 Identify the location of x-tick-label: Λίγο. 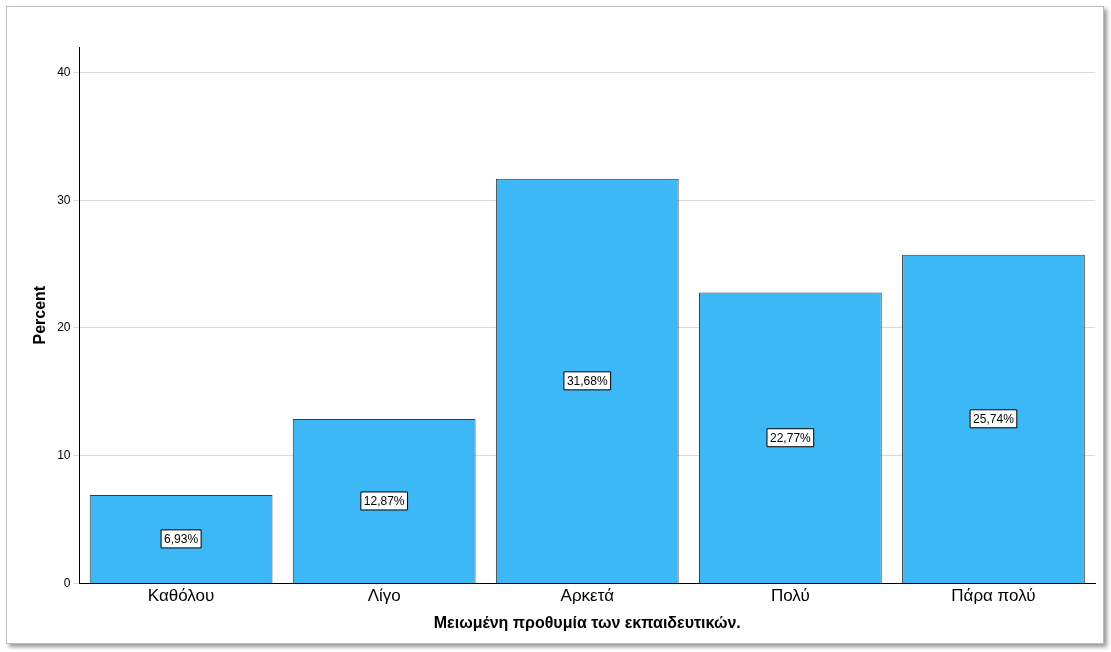
(384, 596).